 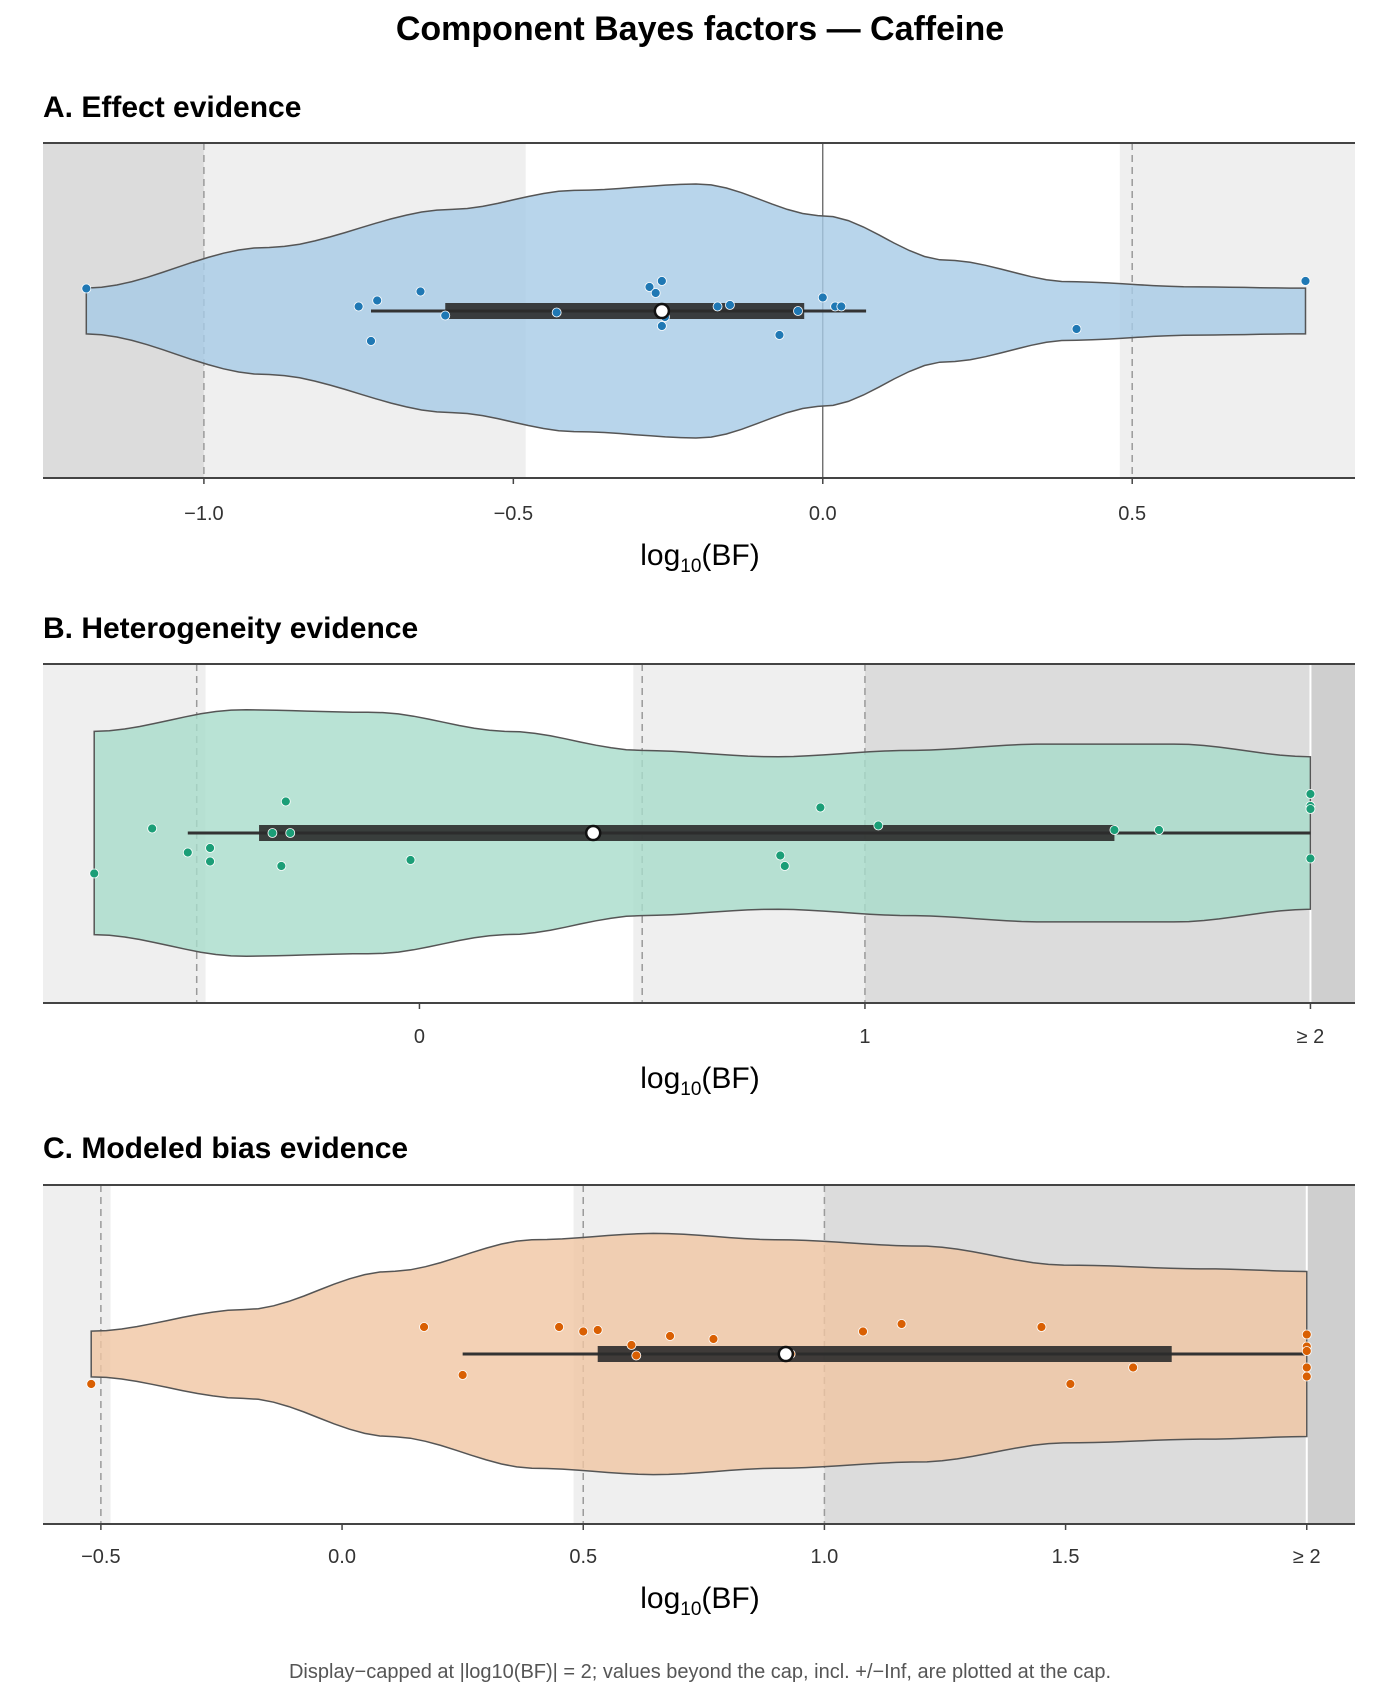 What do you see at coordinates (864, 1037) in the screenshot?
I see `x-tick-label: 1` at bounding box center [864, 1037].